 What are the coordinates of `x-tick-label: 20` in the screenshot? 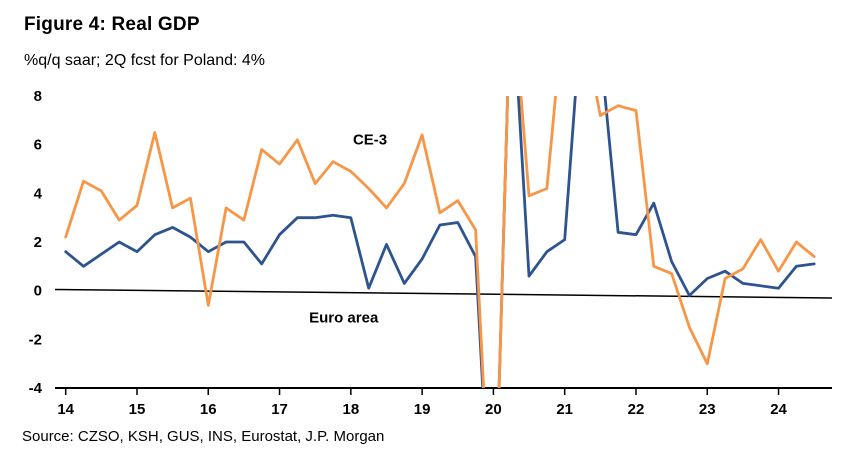 It's located at (493, 409).